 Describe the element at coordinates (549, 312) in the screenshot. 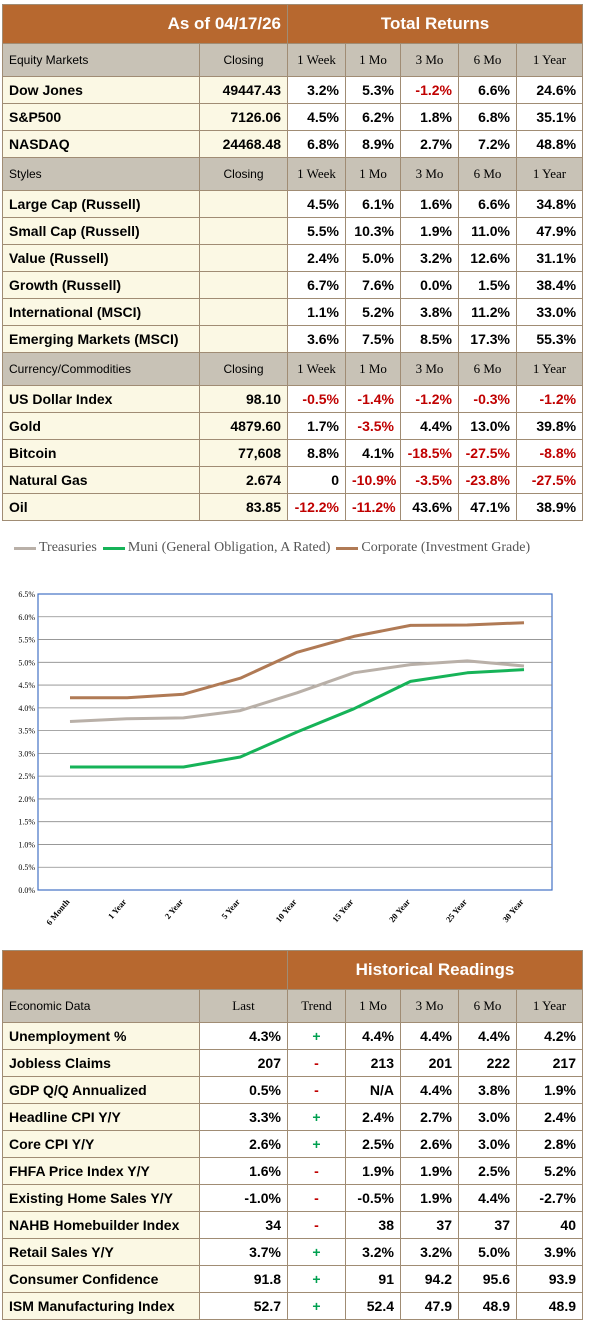

I see `return-value: 33.0%` at that location.